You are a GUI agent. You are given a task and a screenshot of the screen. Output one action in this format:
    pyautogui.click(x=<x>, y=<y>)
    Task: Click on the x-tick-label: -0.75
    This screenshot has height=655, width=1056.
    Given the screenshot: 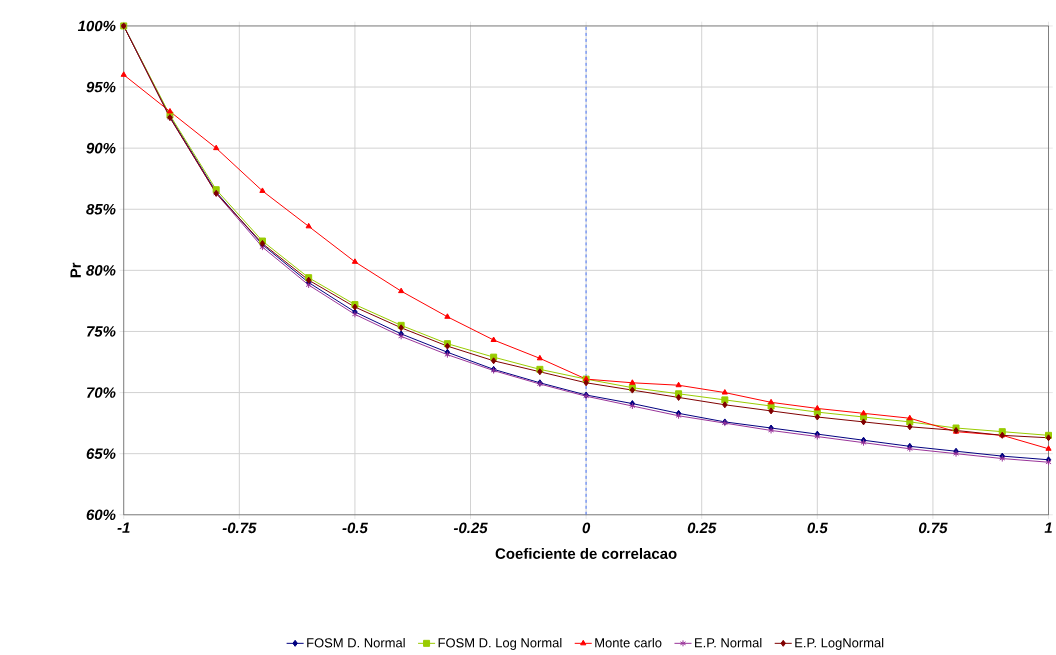 What is the action you would take?
    pyautogui.click(x=239, y=527)
    